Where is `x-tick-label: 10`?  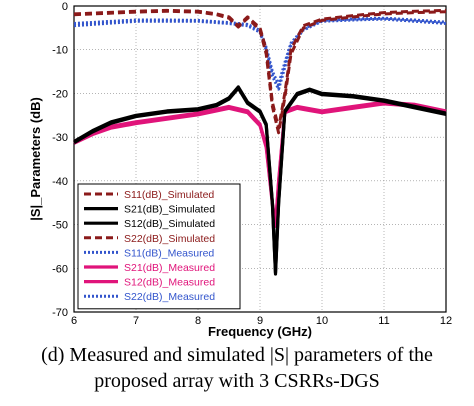 x-tick-label: 10 is located at coordinates (322, 321).